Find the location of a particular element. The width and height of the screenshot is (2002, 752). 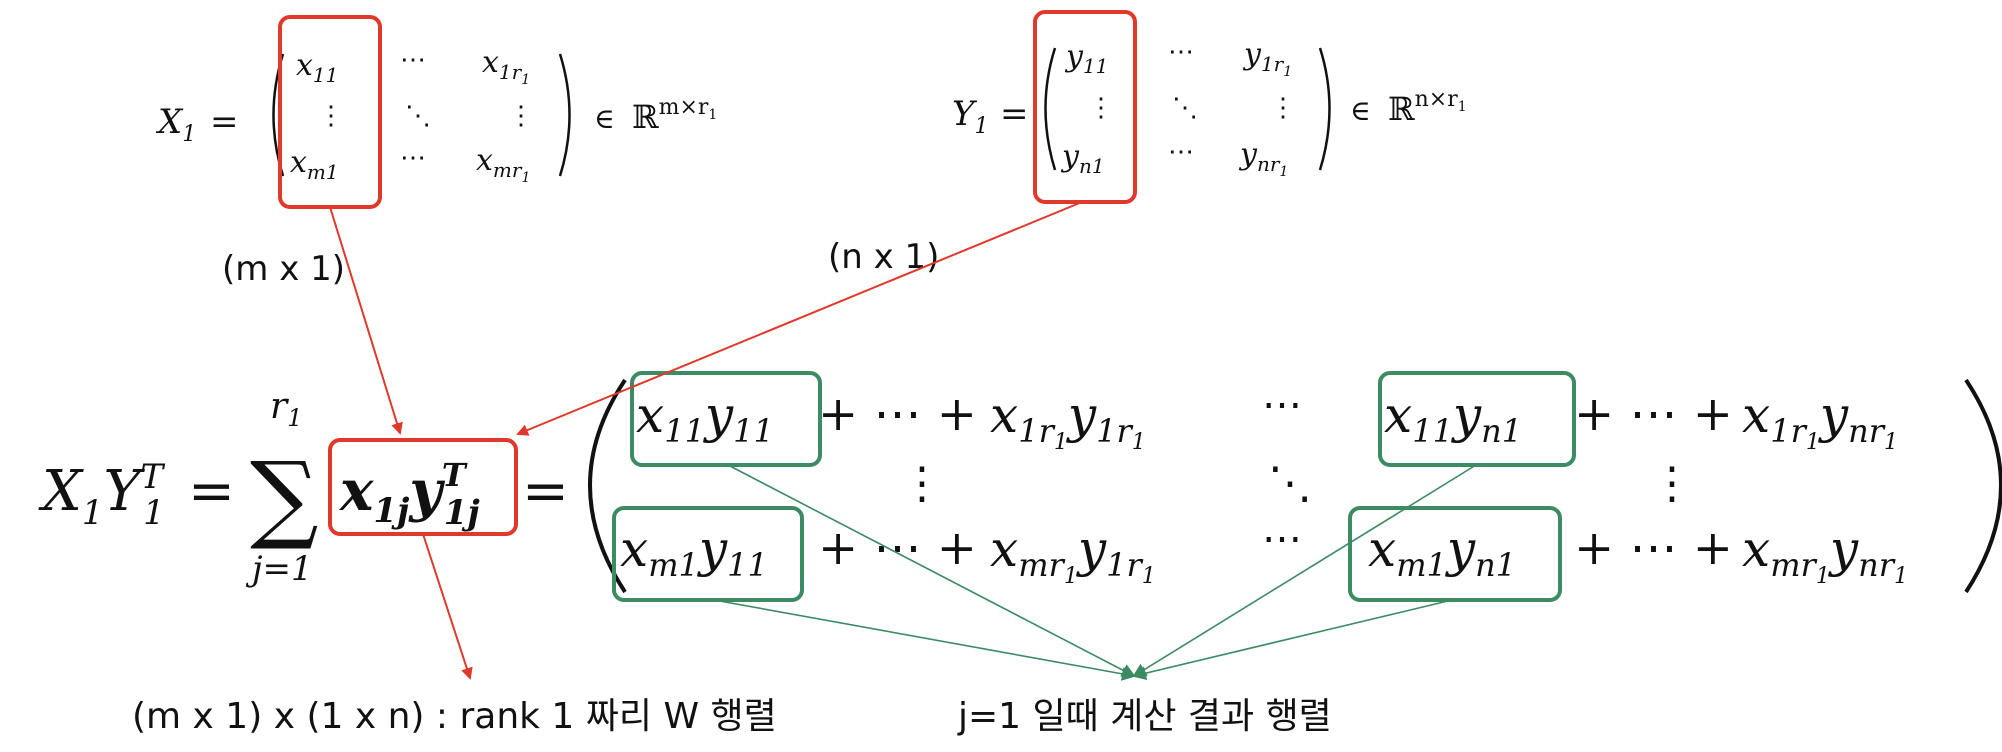

xmr1ynr1-term: xmr1ynr1 is located at coordinates (1825, 554).